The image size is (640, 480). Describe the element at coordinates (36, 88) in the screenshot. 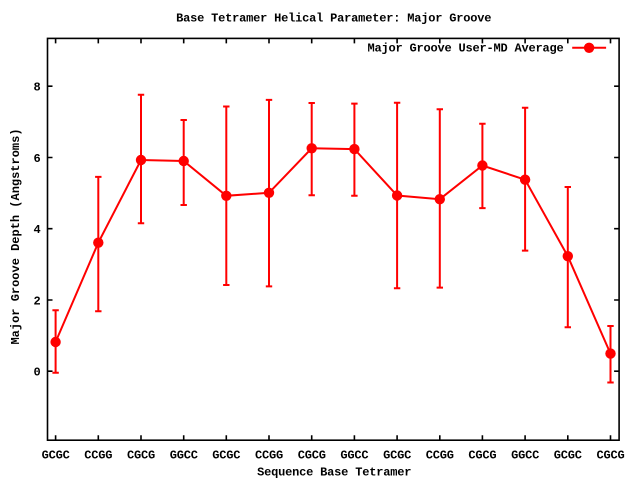

I see `svg-text: 8` at that location.